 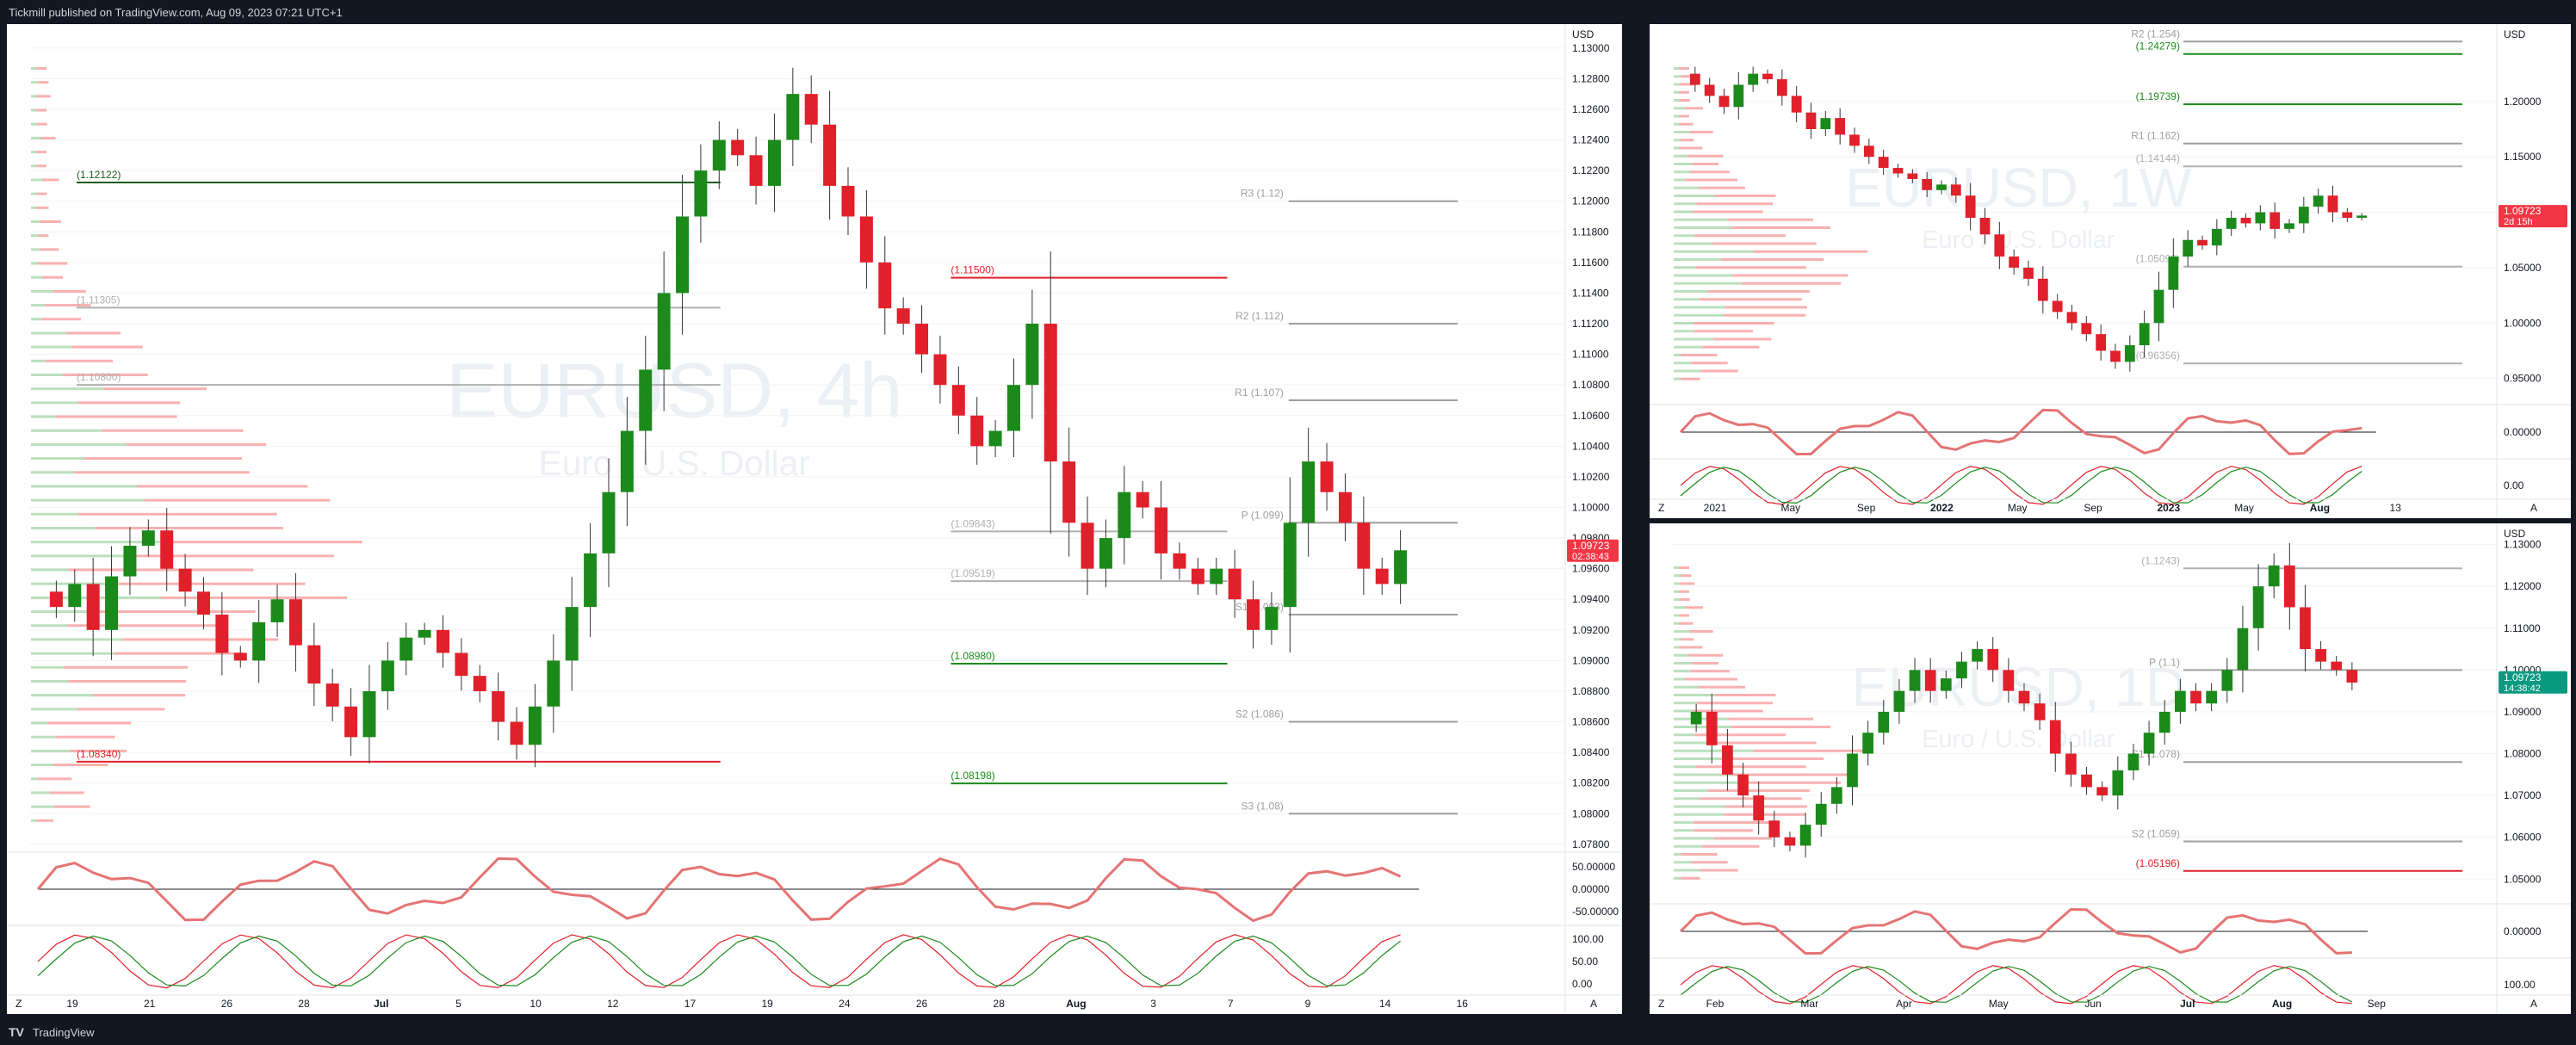 What do you see at coordinates (1593, 519) in the screenshot?
I see `price-axis` at bounding box center [1593, 519].